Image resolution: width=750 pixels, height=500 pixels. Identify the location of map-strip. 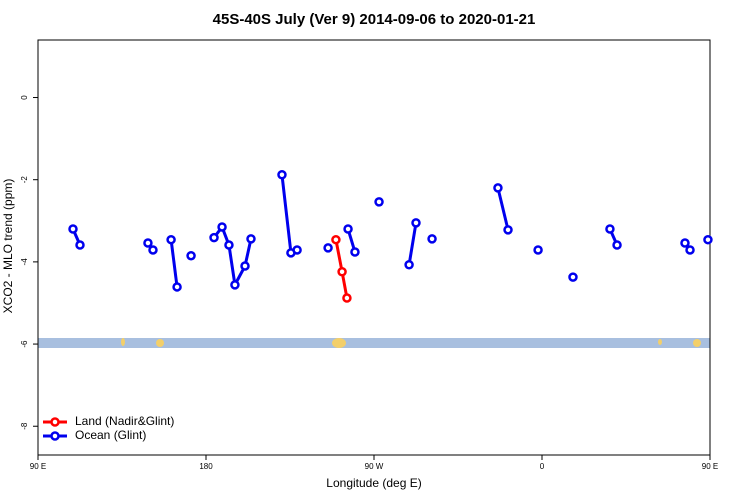
(374, 343).